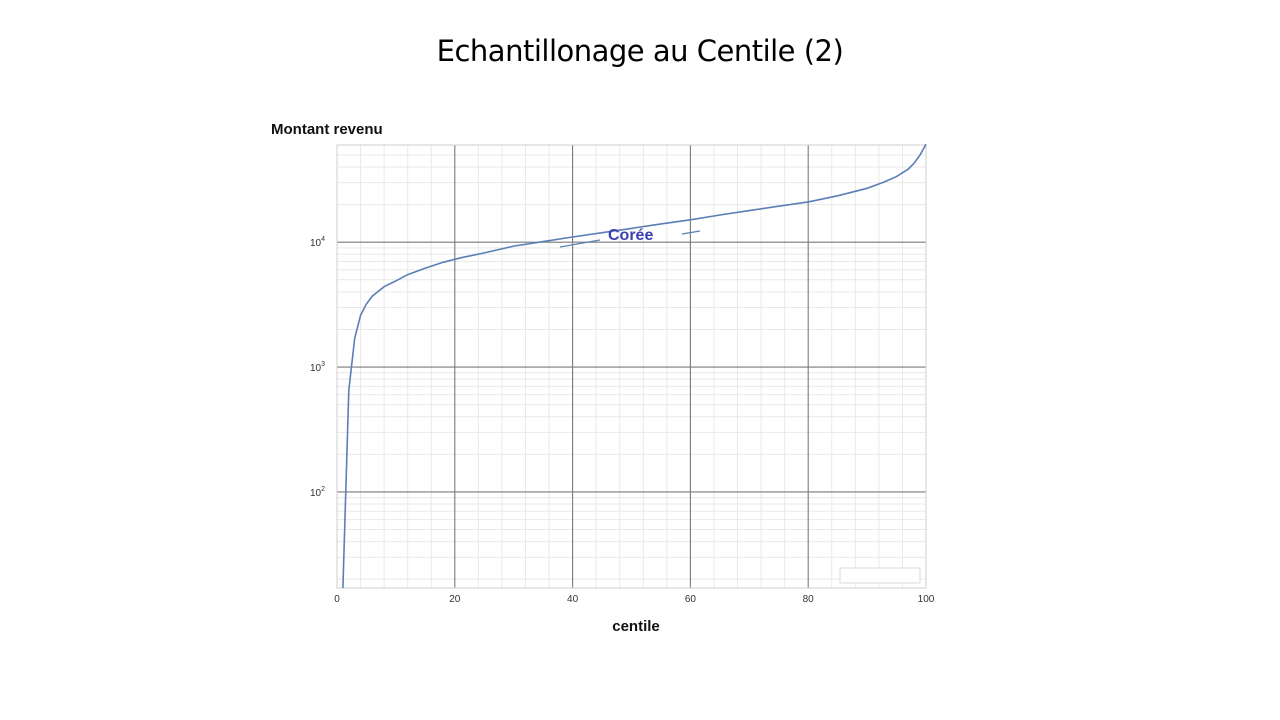 The image size is (1280, 720). I want to click on x-tick-label: 0, so click(337, 599).